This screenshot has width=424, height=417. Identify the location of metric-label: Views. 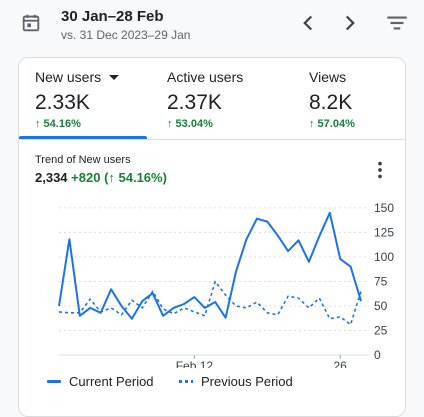
(328, 77).